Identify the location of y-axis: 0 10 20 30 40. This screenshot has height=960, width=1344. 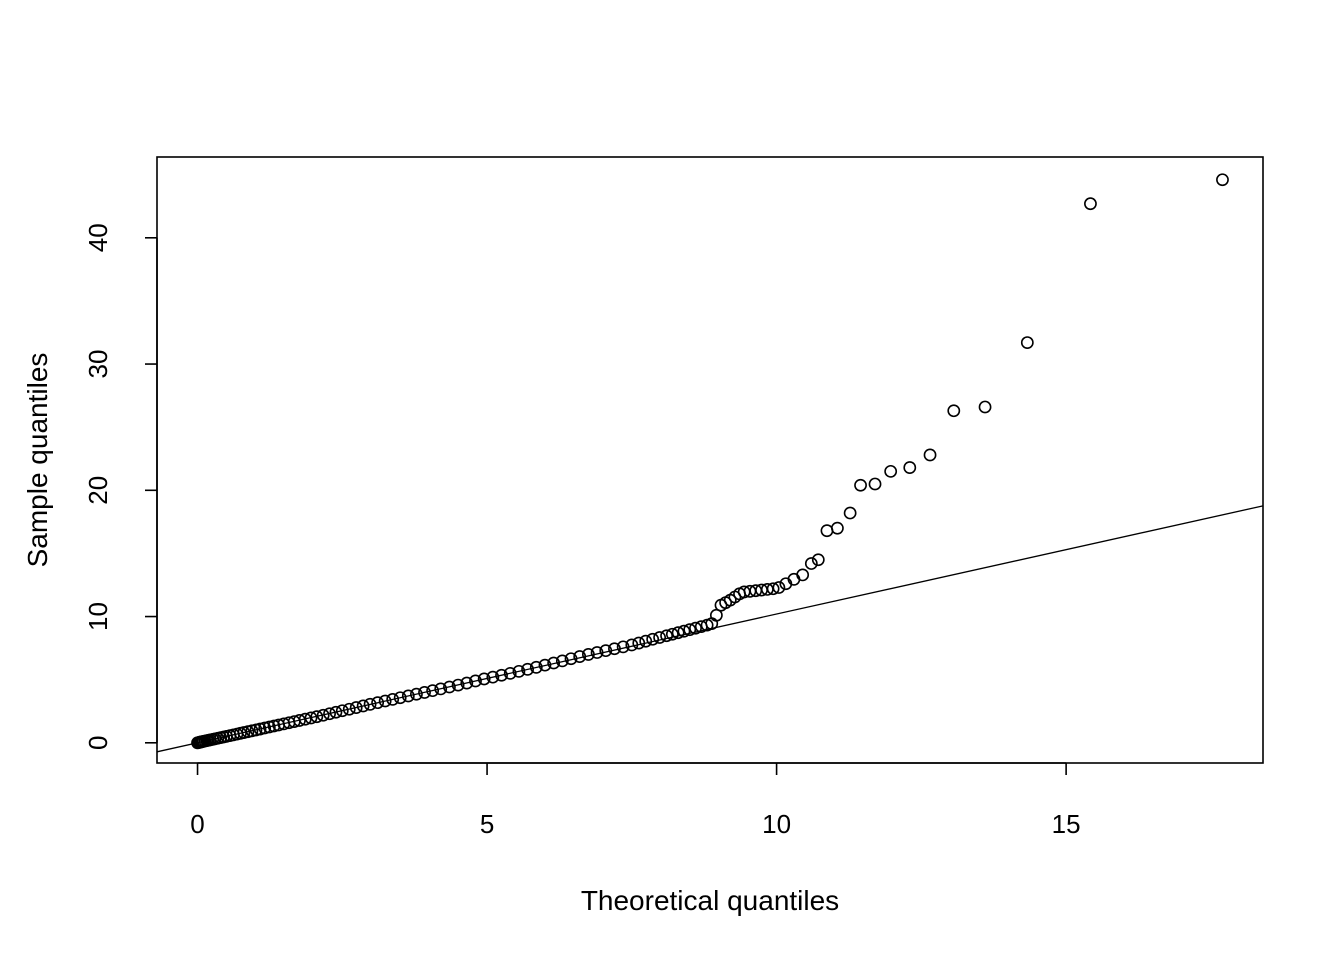
(120, 486).